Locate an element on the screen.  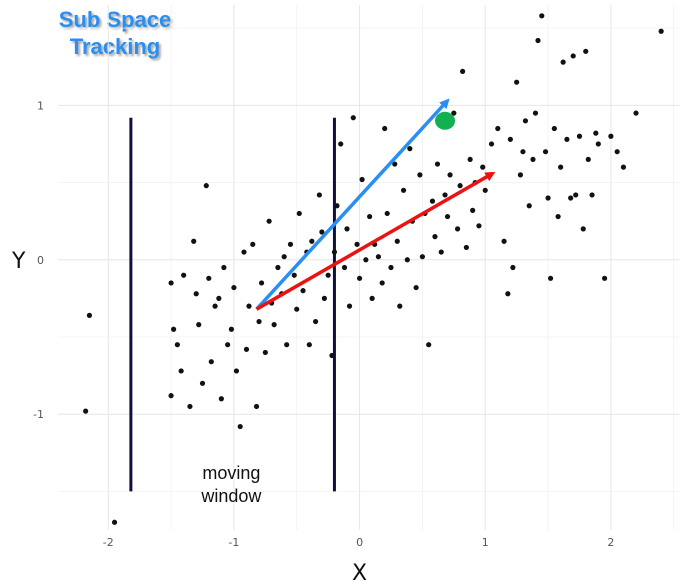
green-point is located at coordinates (445, 120).